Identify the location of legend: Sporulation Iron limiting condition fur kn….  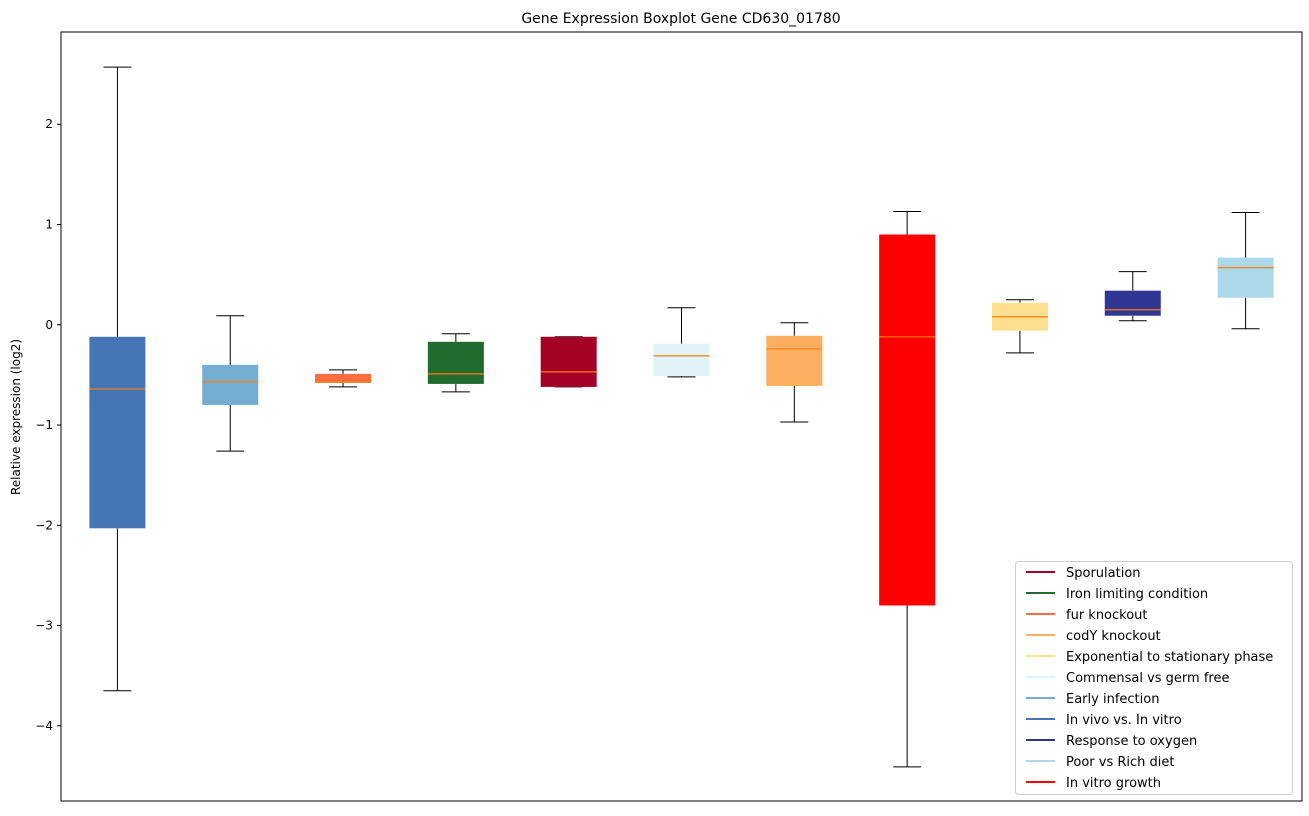
(1154, 678).